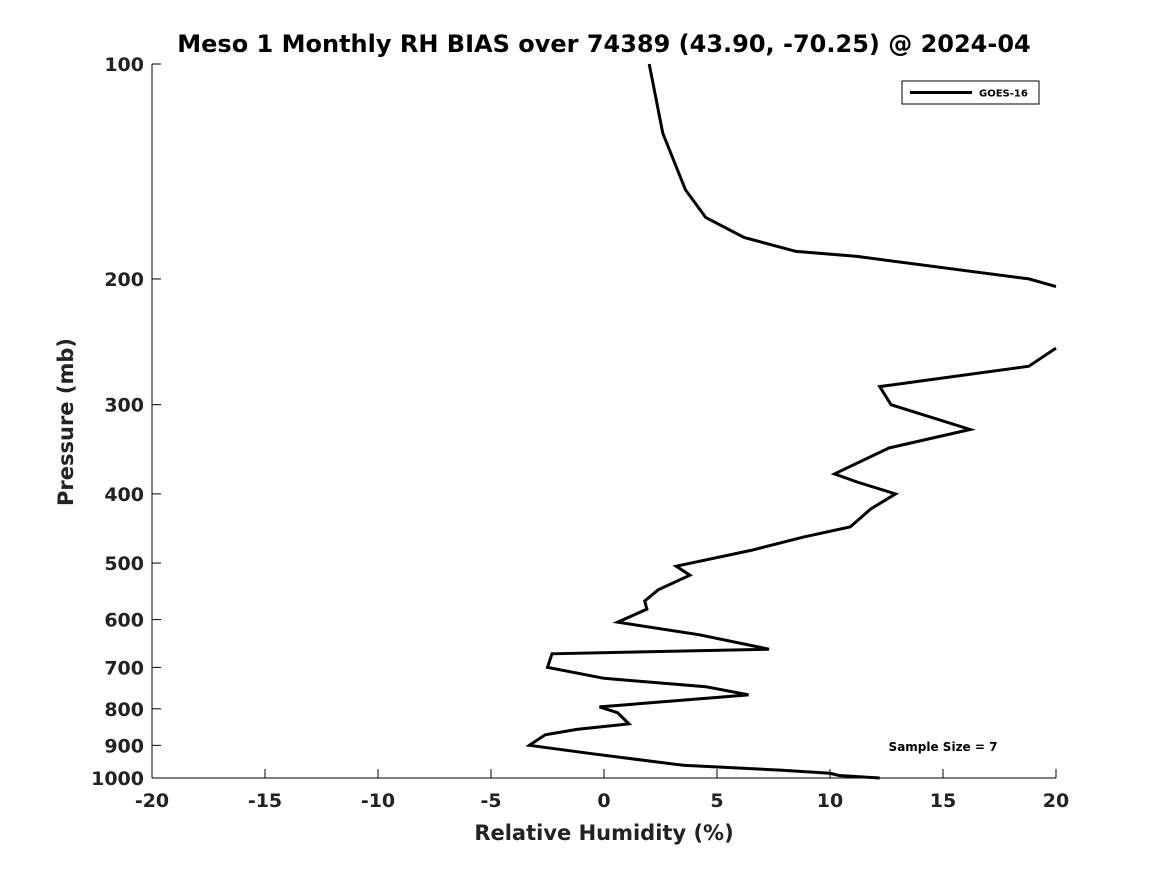 This screenshot has height=875, width=1167. What do you see at coordinates (126, 422) in the screenshot?
I see `y-axis-ticks: 100 200 300 400 500 600 700 800 900 1000` at bounding box center [126, 422].